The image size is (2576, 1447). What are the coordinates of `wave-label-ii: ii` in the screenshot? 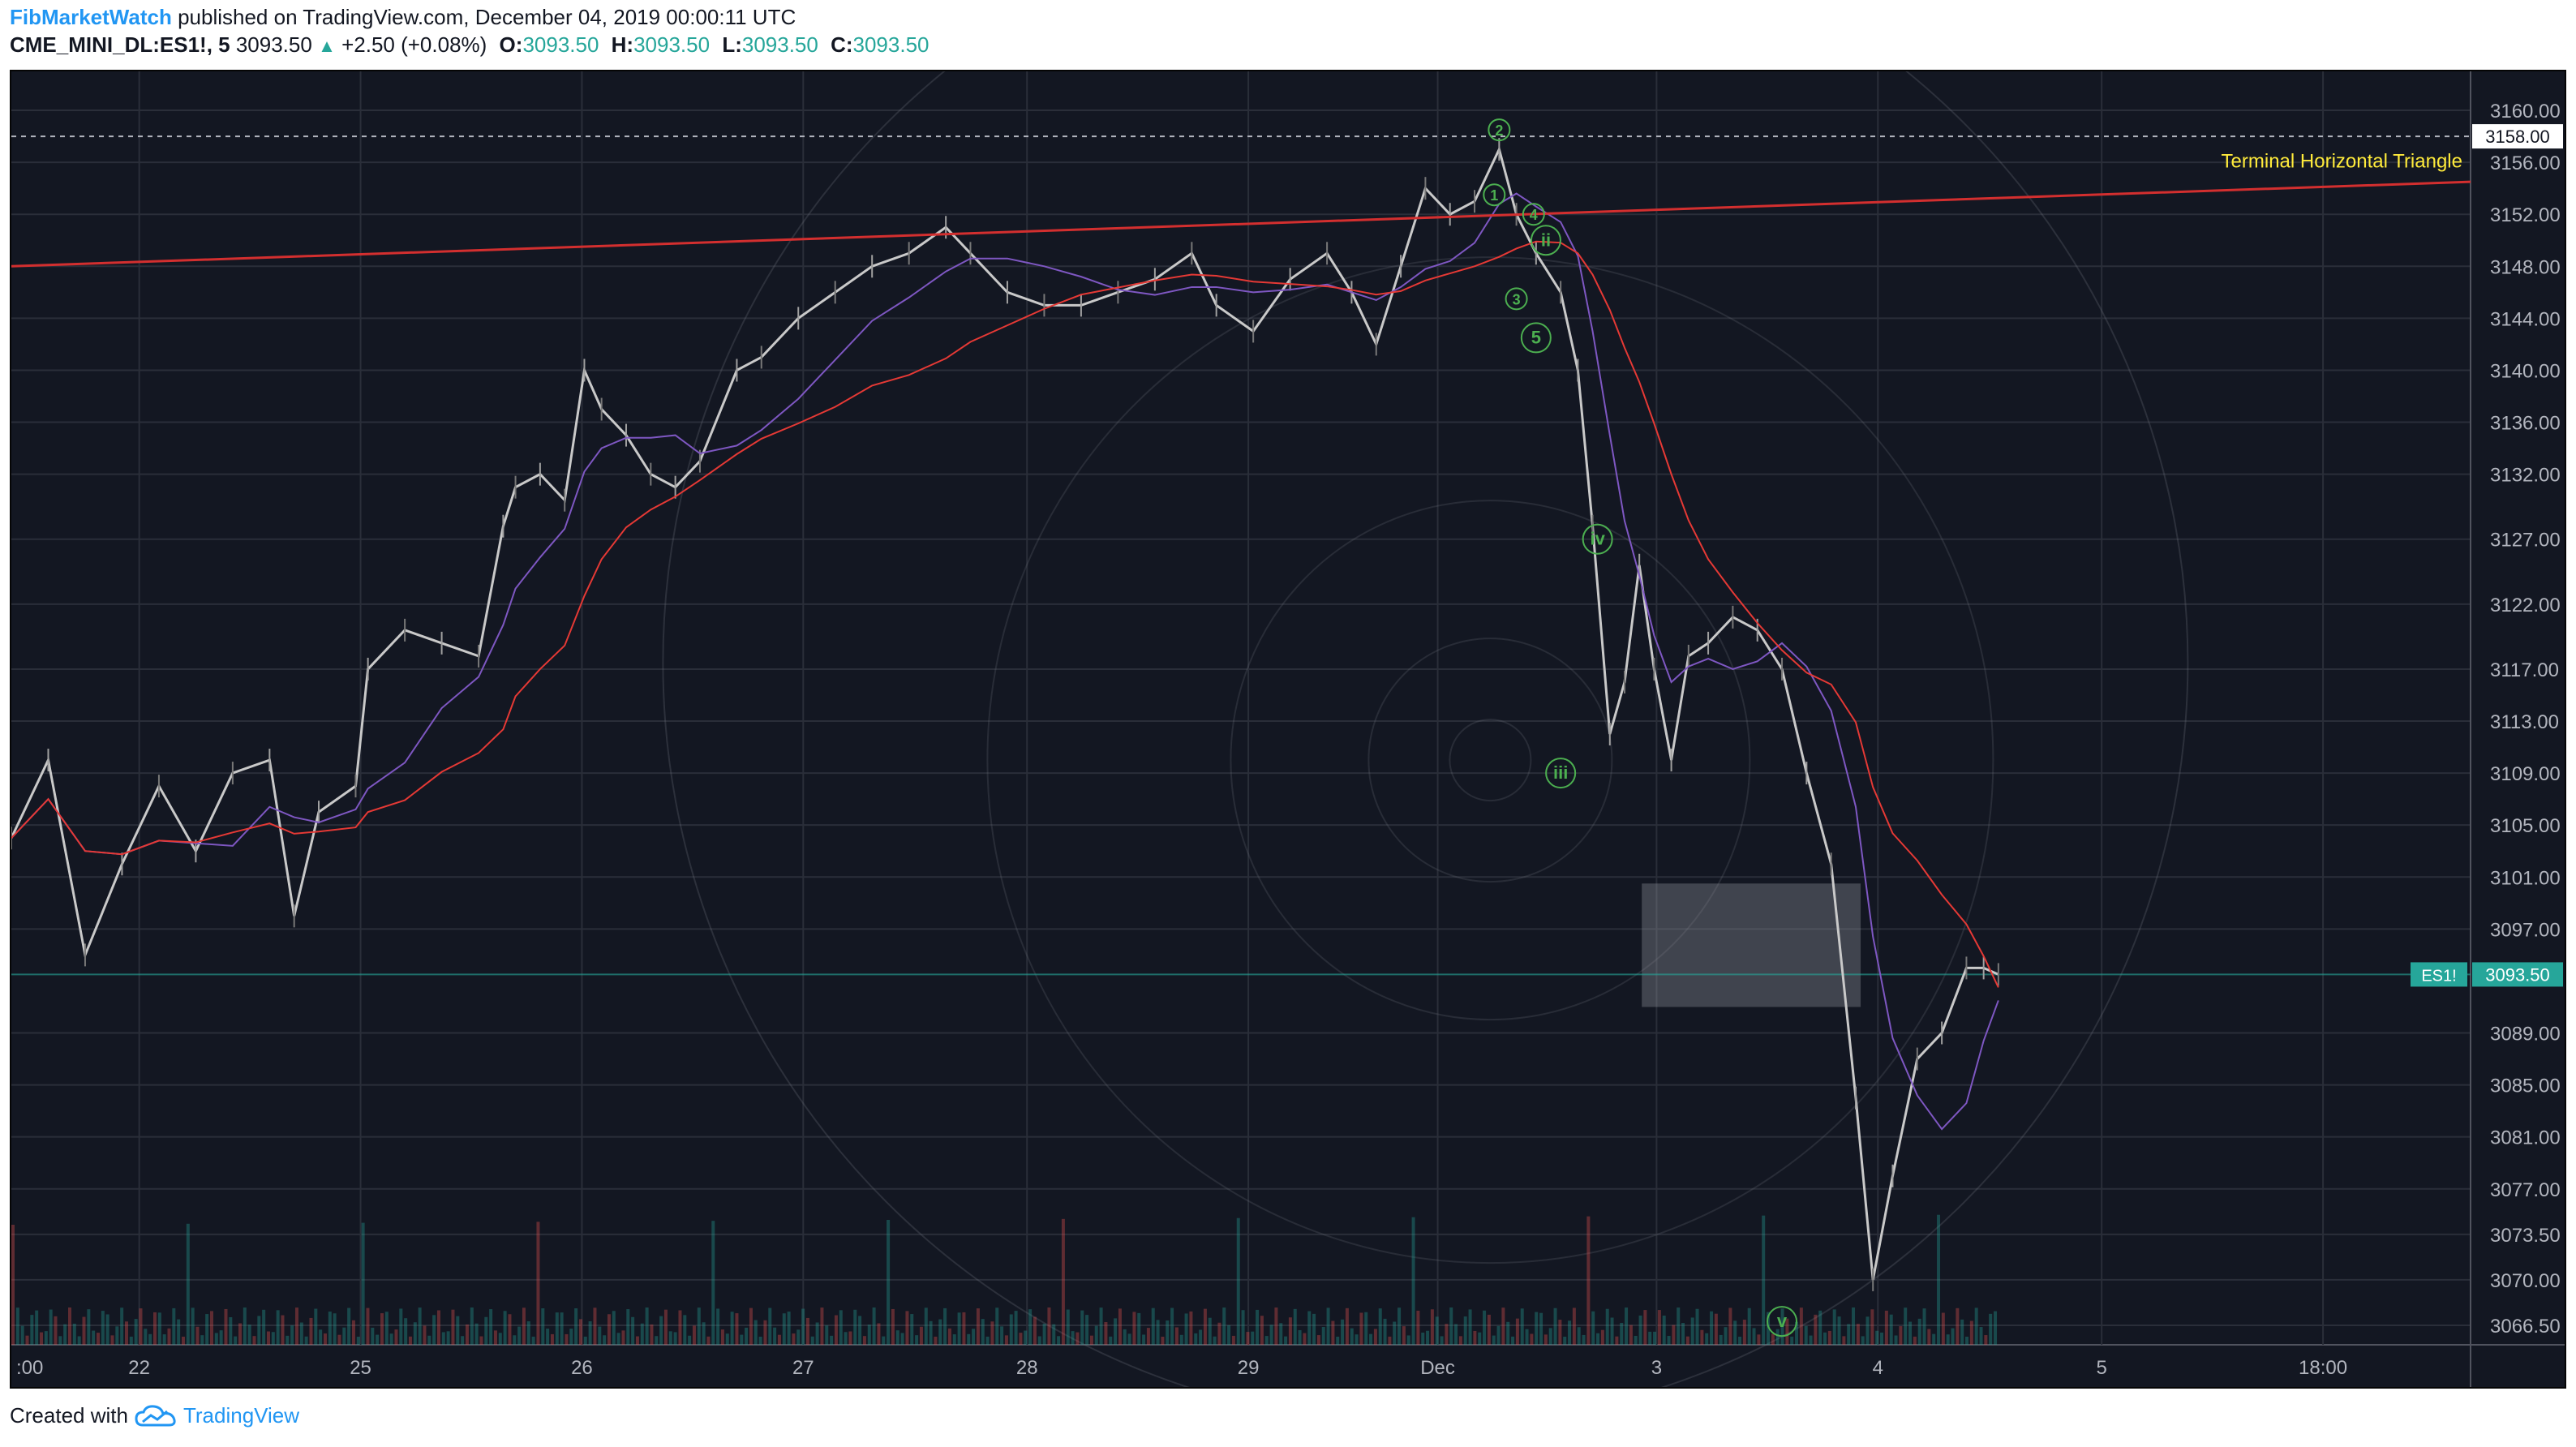 It's located at (1546, 240).